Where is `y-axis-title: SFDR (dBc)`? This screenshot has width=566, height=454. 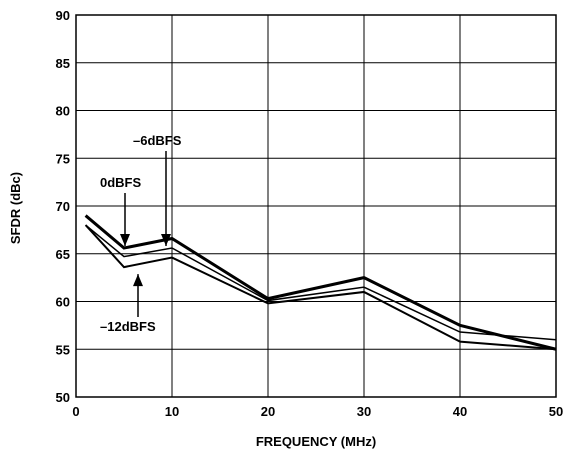
y-axis-title: SFDR (dBc) is located at coordinates (15, 208).